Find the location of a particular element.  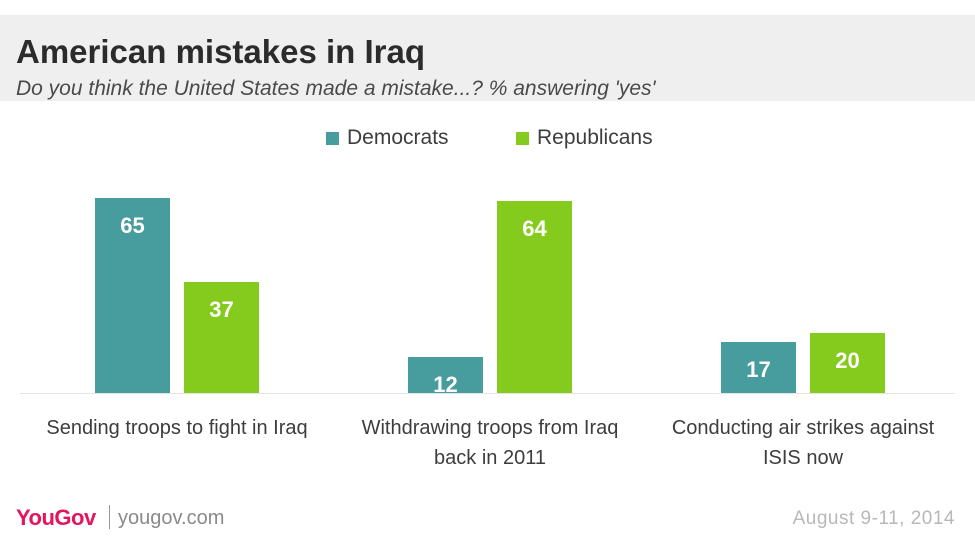

category-label-1-line-1: back in 2011 is located at coordinates (490, 458).